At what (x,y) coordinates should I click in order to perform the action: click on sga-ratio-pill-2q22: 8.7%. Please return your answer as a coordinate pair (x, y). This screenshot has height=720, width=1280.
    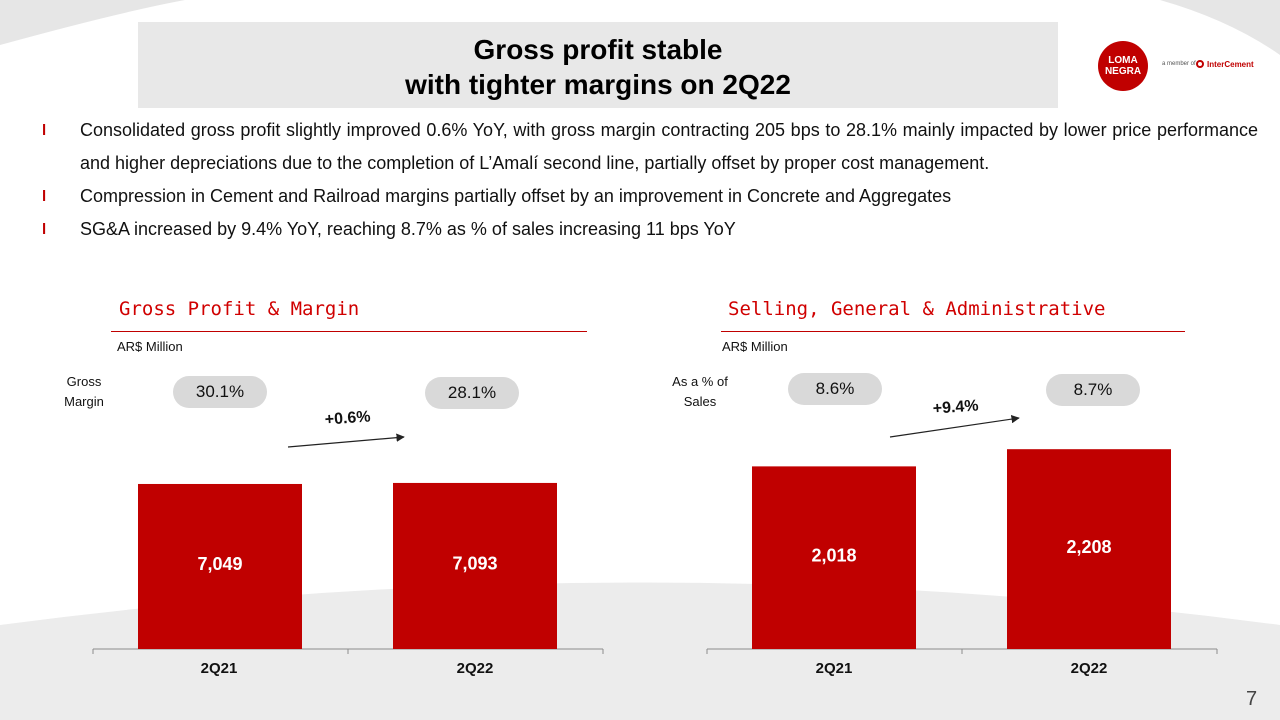
    Looking at the image, I should click on (1093, 390).